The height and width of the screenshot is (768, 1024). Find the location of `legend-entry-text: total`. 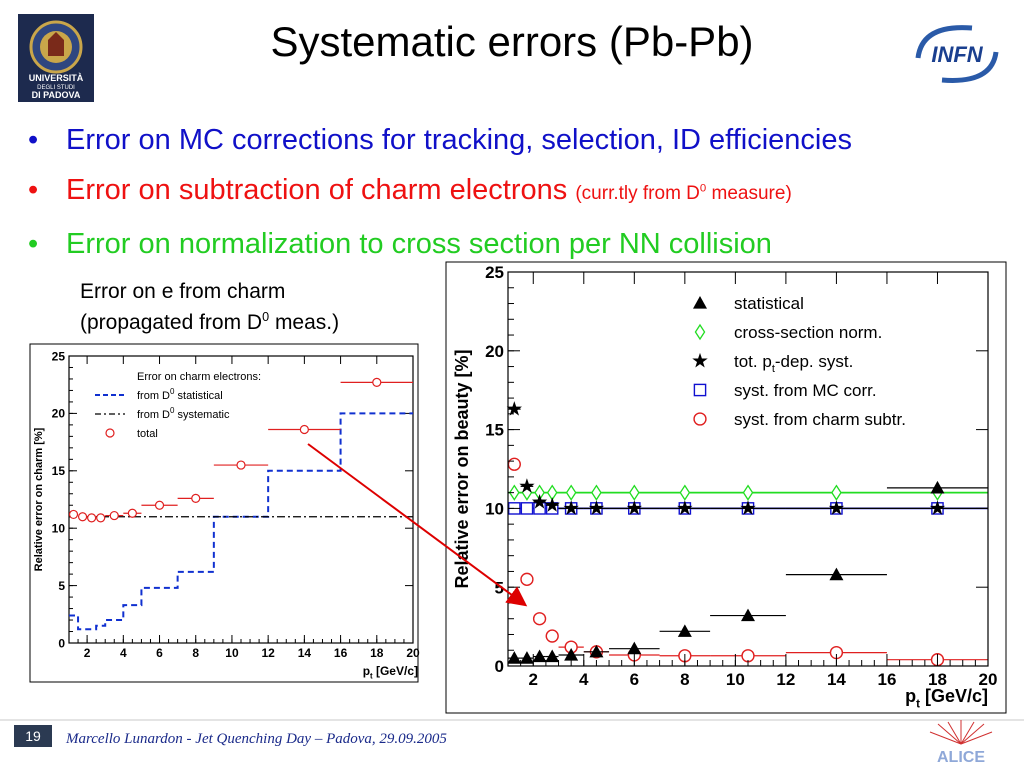

legend-entry-text: total is located at coordinates (147, 434).